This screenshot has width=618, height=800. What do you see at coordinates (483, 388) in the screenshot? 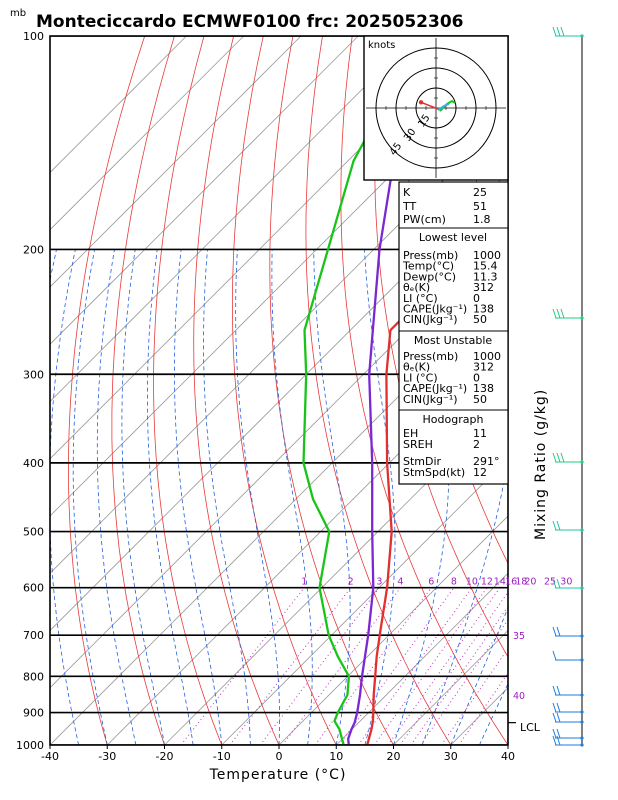
I see `most-unstable-value: 138` at bounding box center [483, 388].